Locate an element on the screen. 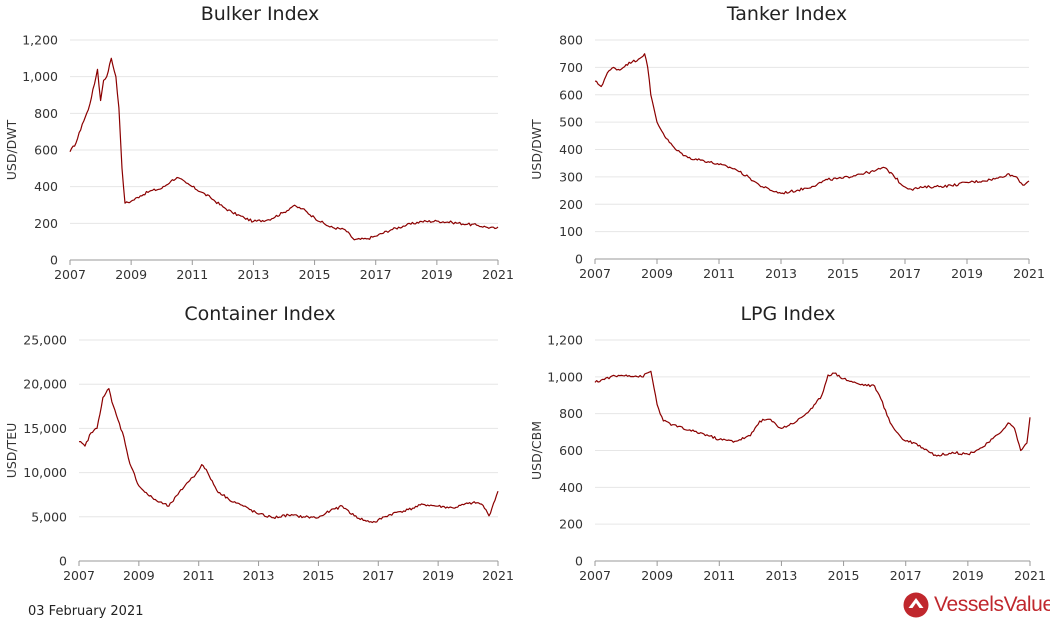  chart-title: Tanker Index is located at coordinates (786, 14).